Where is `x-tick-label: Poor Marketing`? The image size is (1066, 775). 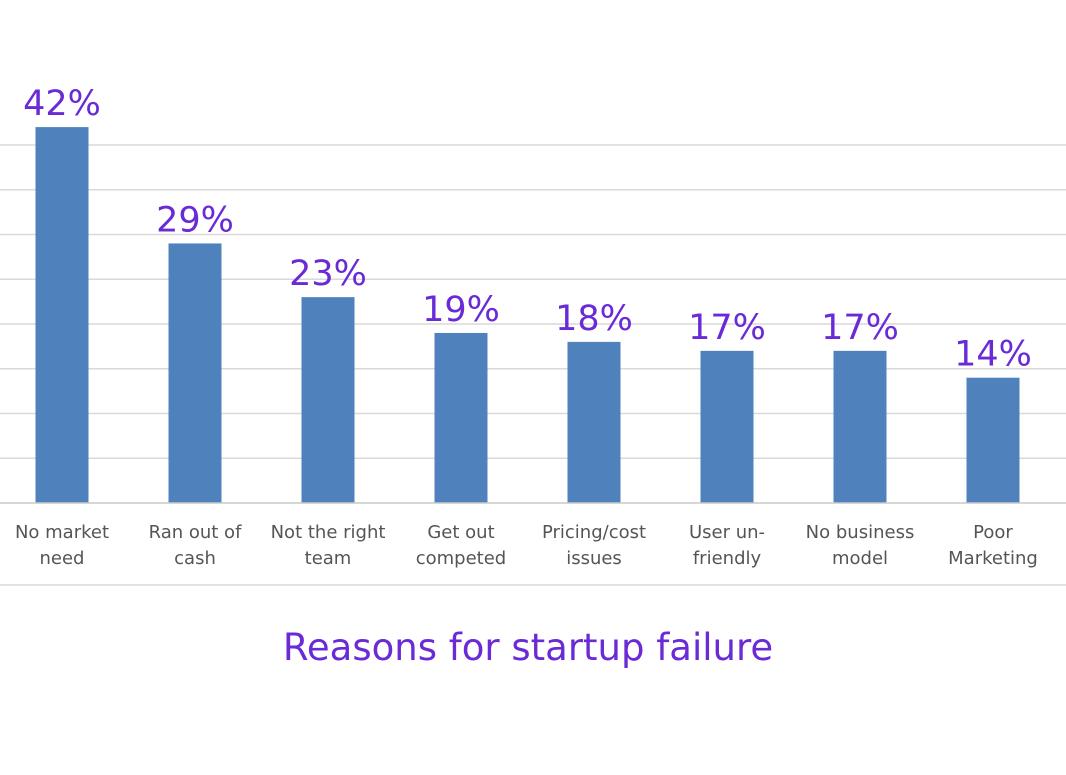 x-tick-label: Poor Marketing is located at coordinates (993, 545).